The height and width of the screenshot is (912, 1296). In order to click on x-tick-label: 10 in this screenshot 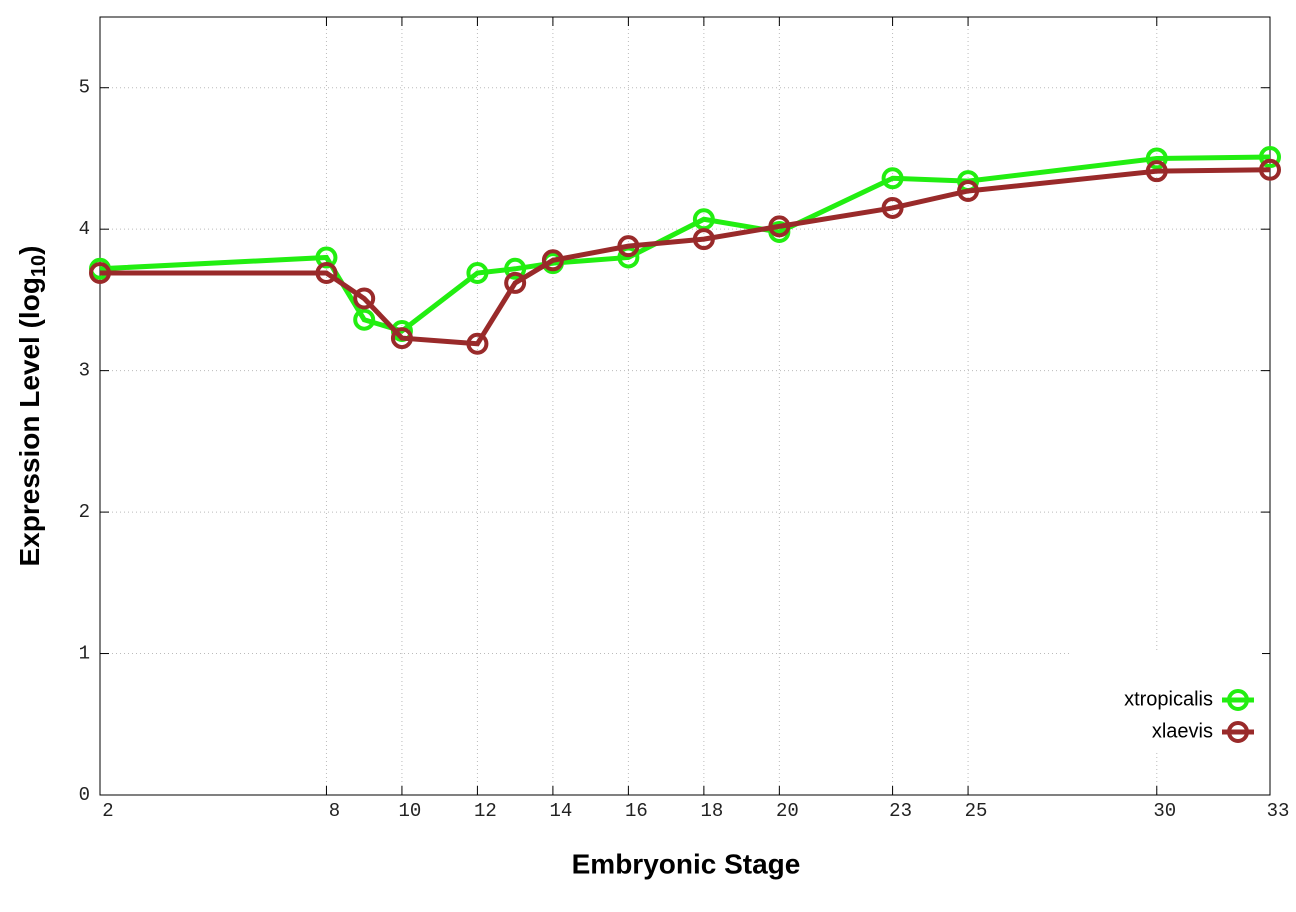, I will do `click(410, 811)`.